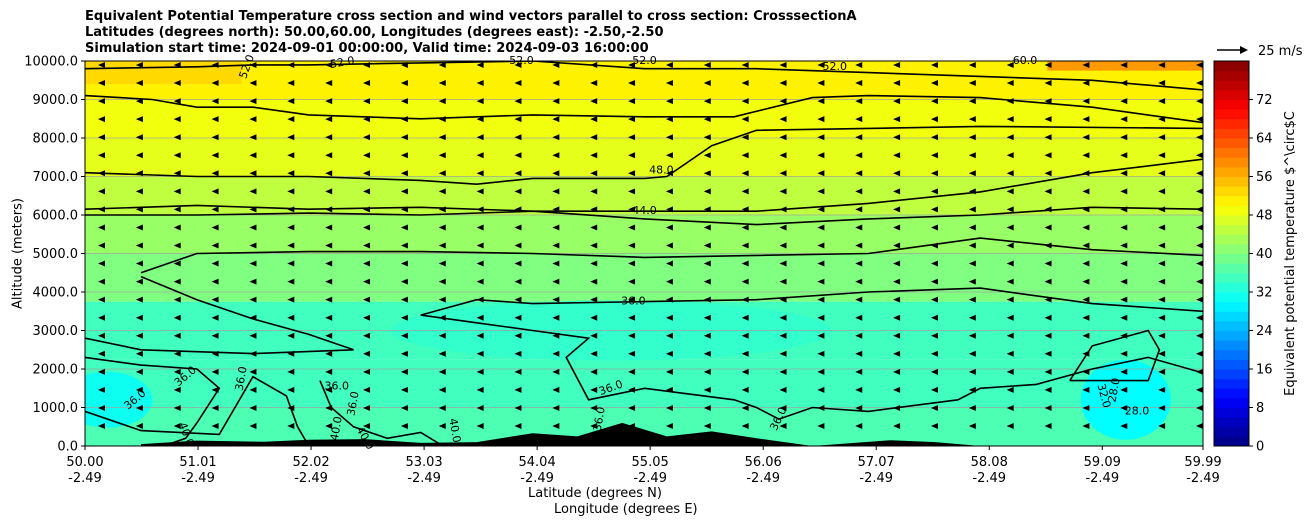 Image resolution: width=1308 pixels, height=526 pixels. What do you see at coordinates (1202, 462) in the screenshot?
I see `x-tick-label-lat: 59.99` at bounding box center [1202, 462].